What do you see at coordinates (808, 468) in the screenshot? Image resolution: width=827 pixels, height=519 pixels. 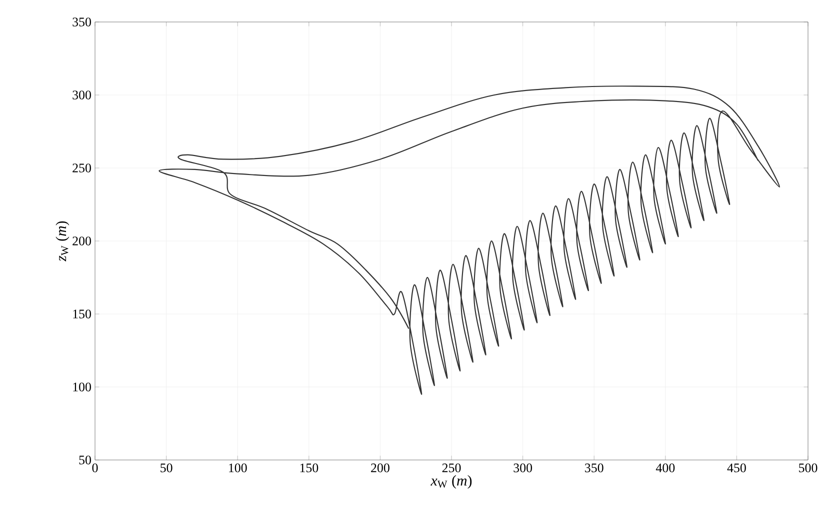 I see `x-tick-label: 500` at bounding box center [808, 468].